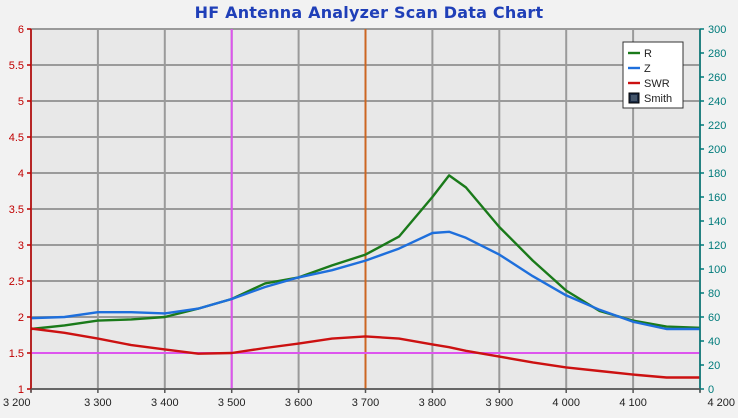  Describe the element at coordinates (16, 210) in the screenshot. I see `y-left-tick-label: 3.5` at that location.